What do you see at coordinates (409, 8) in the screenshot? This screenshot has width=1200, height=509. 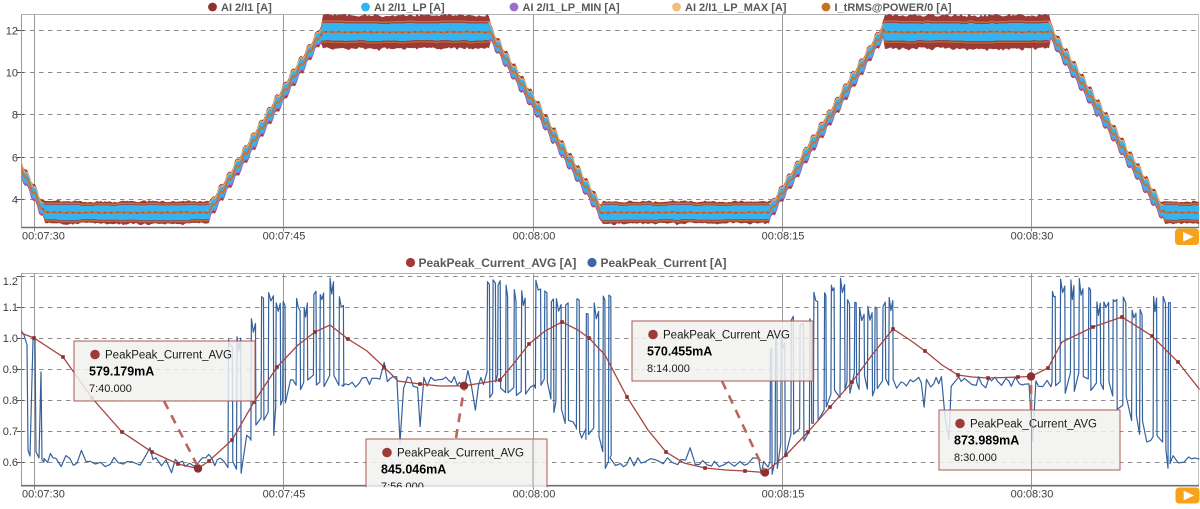 I see `svg-text: AI 2/I1_LP [A]` at bounding box center [409, 8].